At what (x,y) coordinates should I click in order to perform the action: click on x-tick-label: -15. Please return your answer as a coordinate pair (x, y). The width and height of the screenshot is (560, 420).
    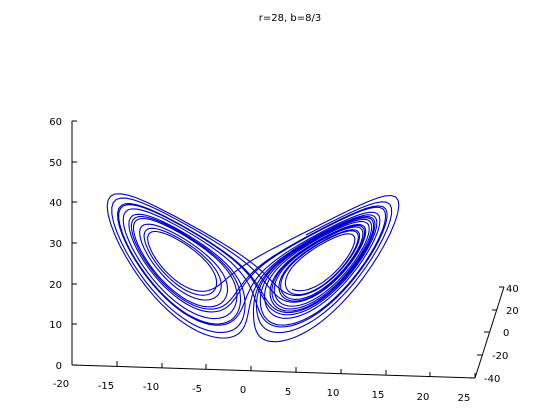
    Looking at the image, I should click on (106, 386).